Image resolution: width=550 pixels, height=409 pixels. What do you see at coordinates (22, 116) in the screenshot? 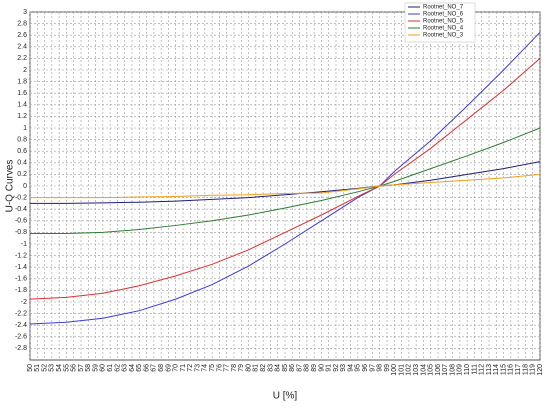
I see `y-tick-label: 1.2` at bounding box center [22, 116].